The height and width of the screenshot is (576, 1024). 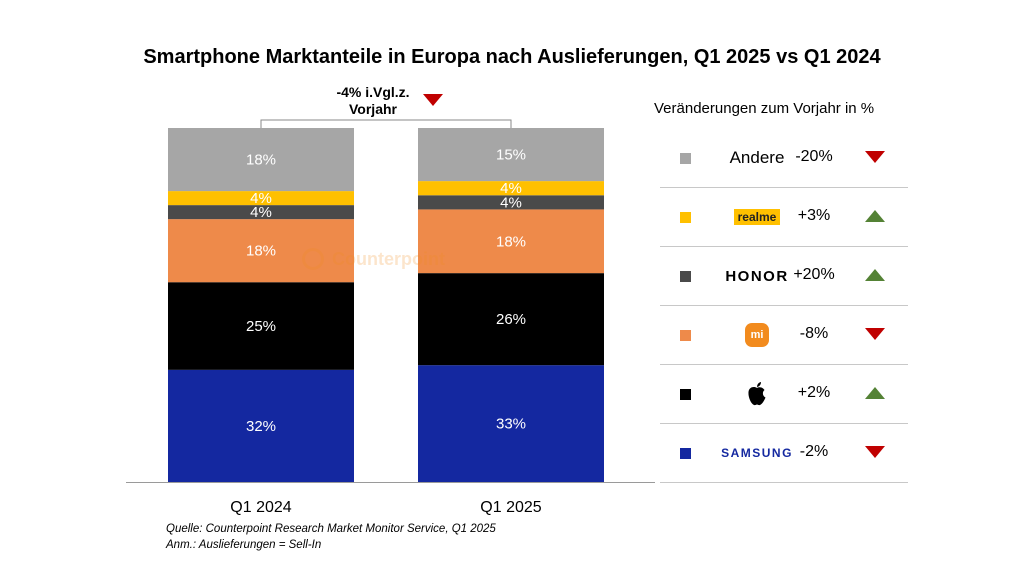 I want to click on realme-logo: realme, so click(x=757, y=217).